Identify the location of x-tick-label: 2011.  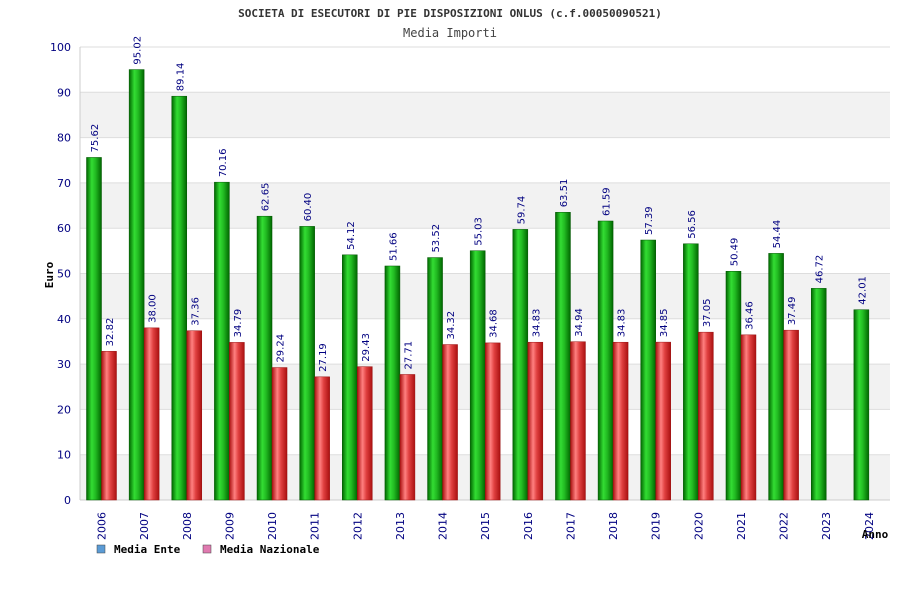
(315, 526).